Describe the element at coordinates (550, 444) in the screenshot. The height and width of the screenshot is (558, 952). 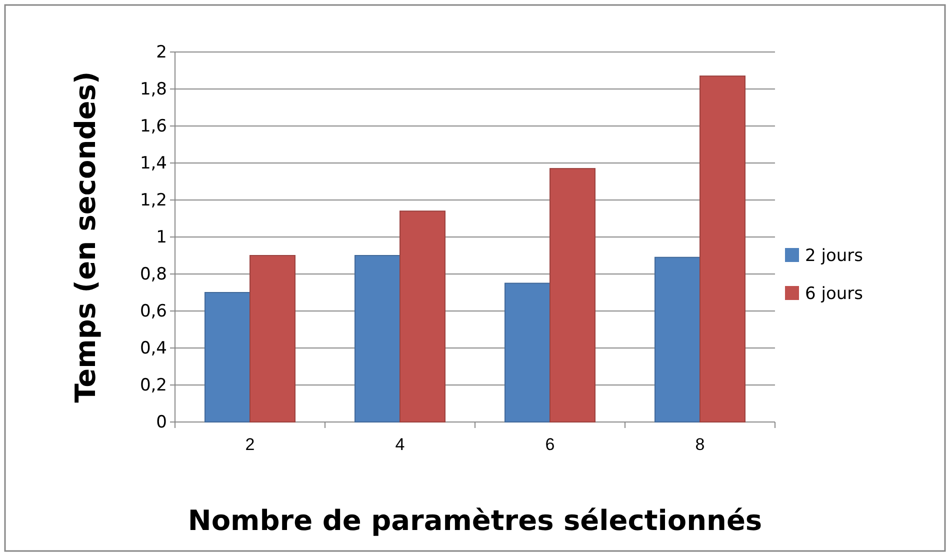
I see `x-tick-label: 6` at that location.